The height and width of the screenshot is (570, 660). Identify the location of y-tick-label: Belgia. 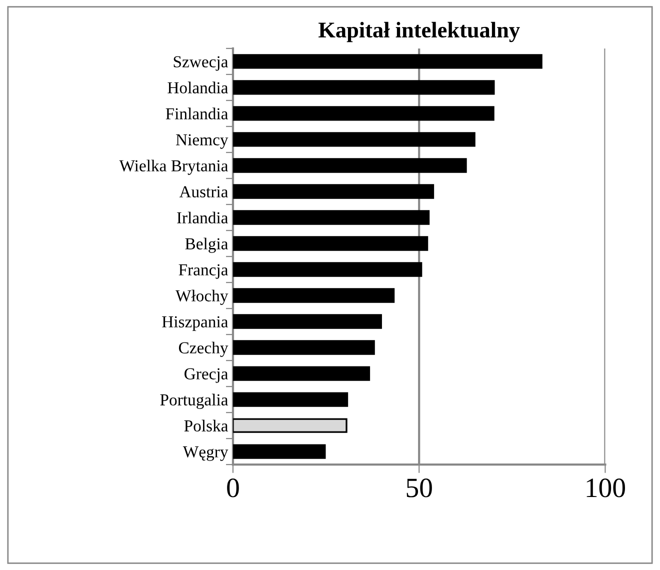
(206, 245).